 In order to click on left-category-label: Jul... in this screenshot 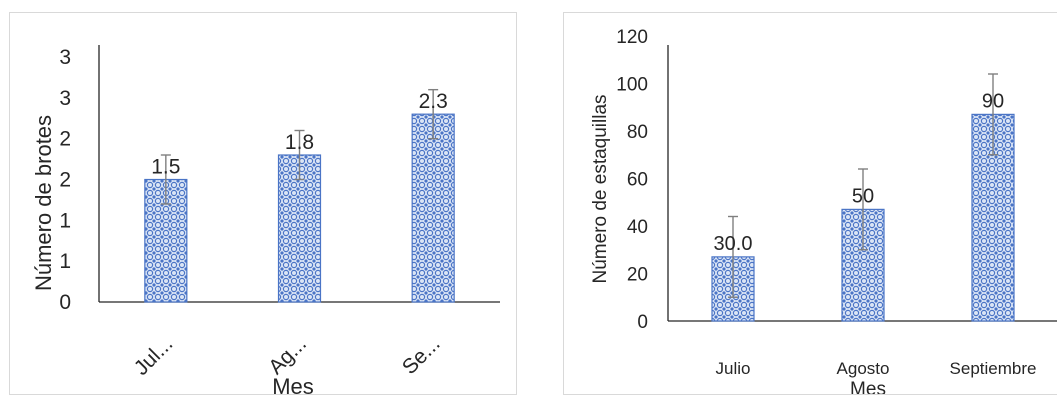, I will do `click(154, 356)`.